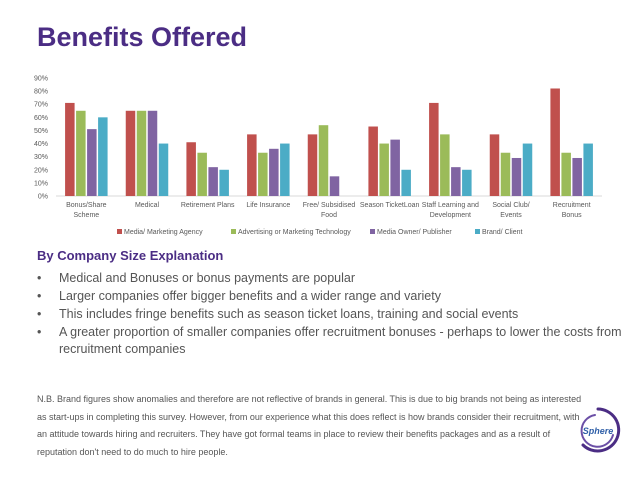 This screenshot has height=479, width=638. Describe the element at coordinates (511, 215) in the screenshot. I see `x-category-label: Events` at that location.